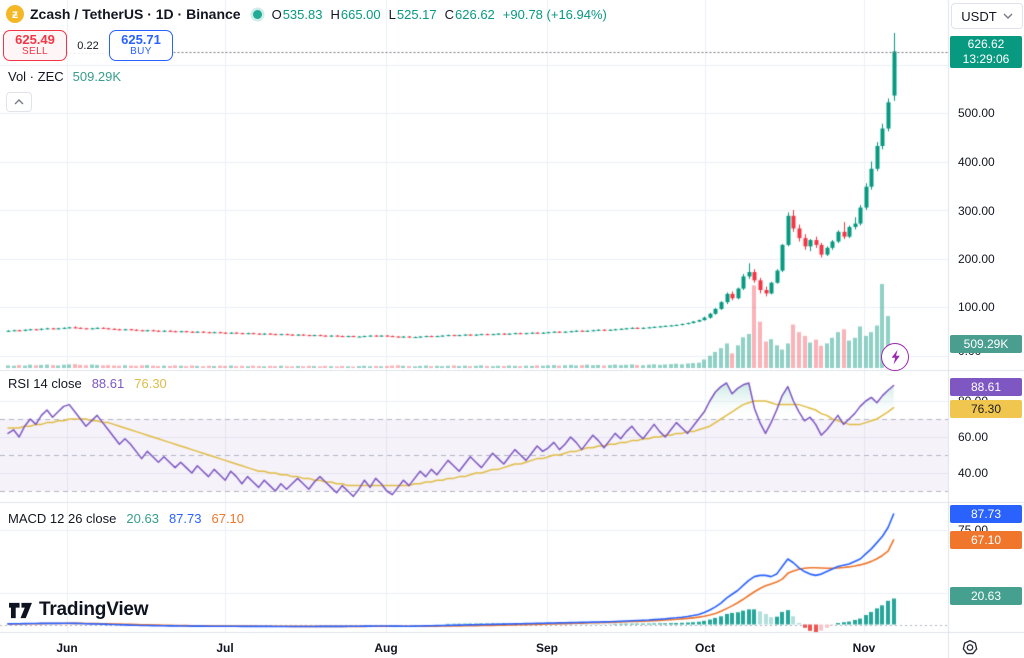 Image resolution: width=1024 pixels, height=658 pixels. What do you see at coordinates (360, 14) in the screenshot?
I see `ohlc-value: 665.00` at bounding box center [360, 14].